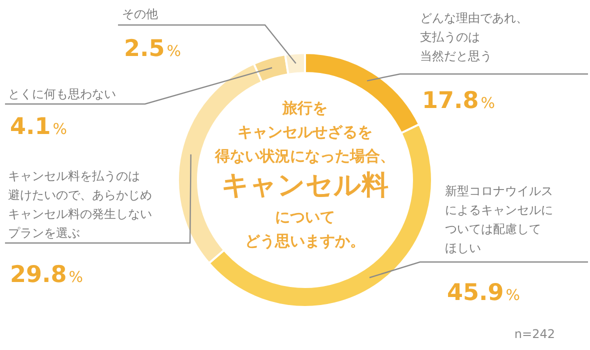 The width and height of the screenshot is (590, 350). I want to click on data-label: 17.8%, so click(459, 101).